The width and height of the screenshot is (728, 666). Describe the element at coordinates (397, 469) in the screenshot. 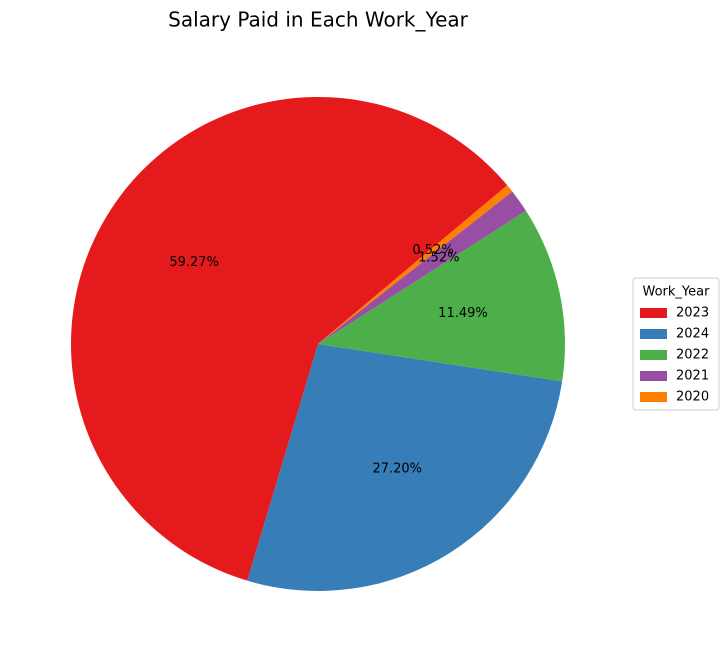

I see `slice-label: 27.20%` at that location.